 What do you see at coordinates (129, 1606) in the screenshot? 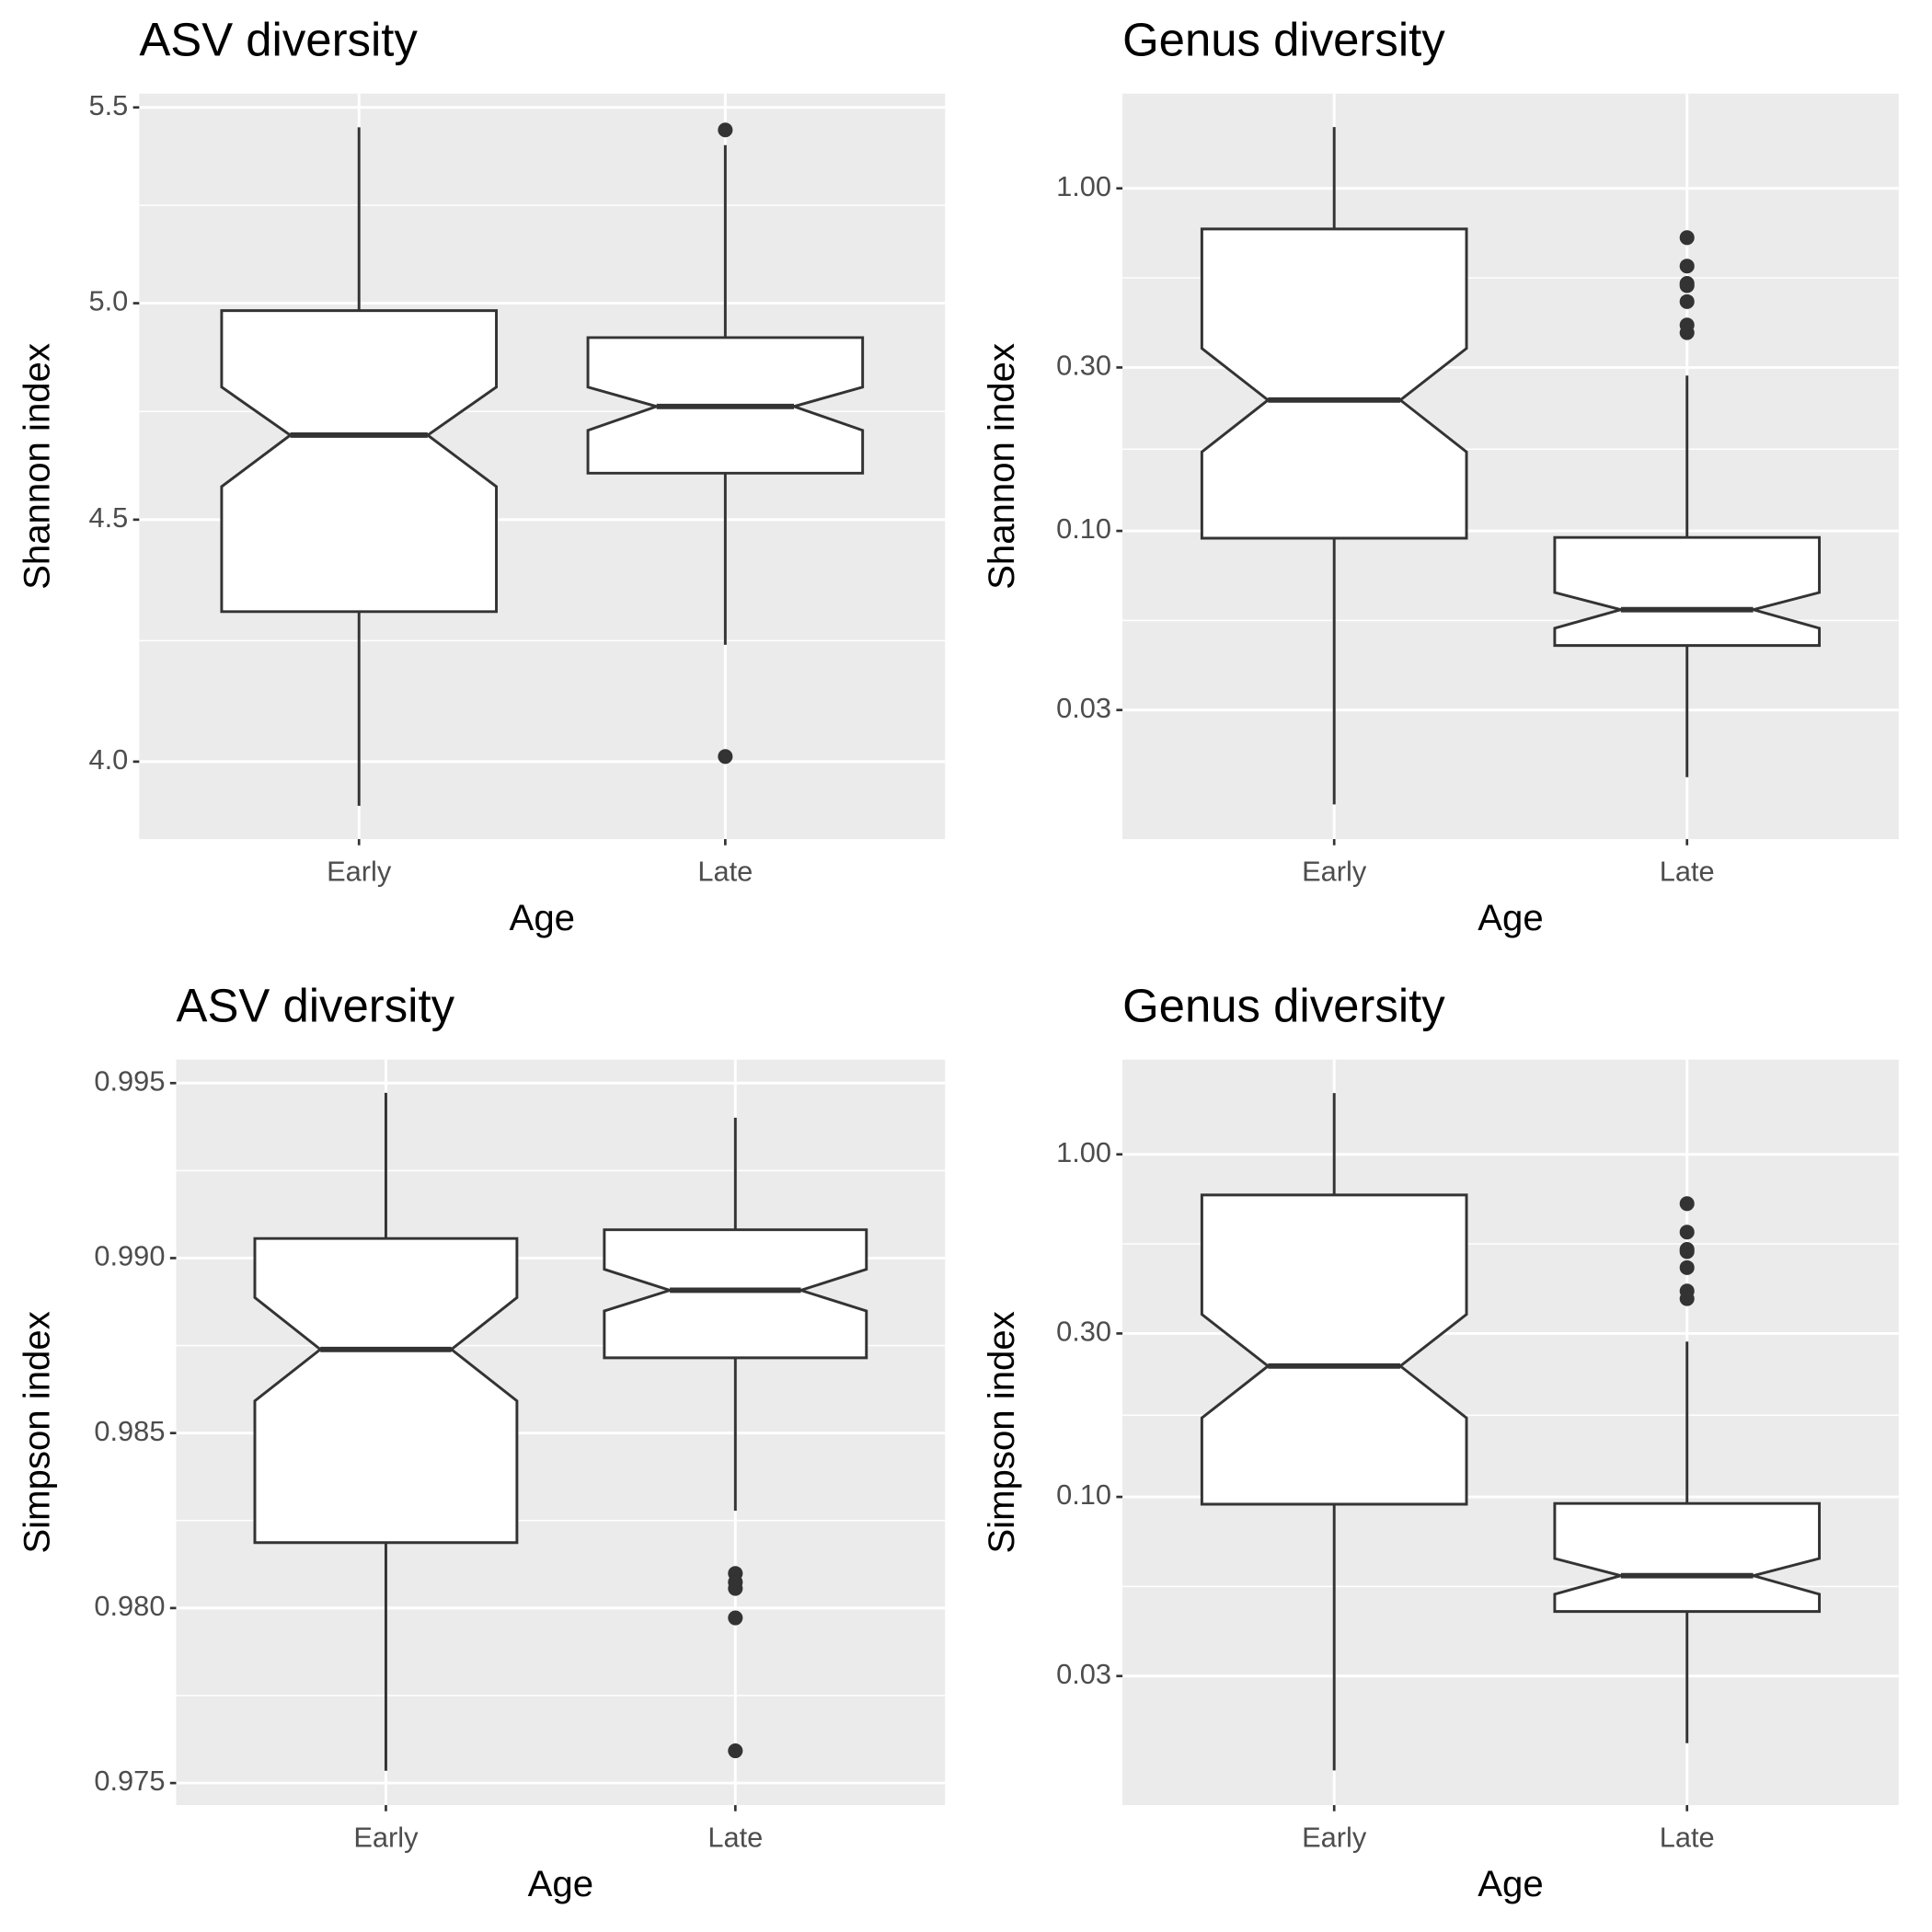
I see `y-tick-label: 0.980` at bounding box center [129, 1606].